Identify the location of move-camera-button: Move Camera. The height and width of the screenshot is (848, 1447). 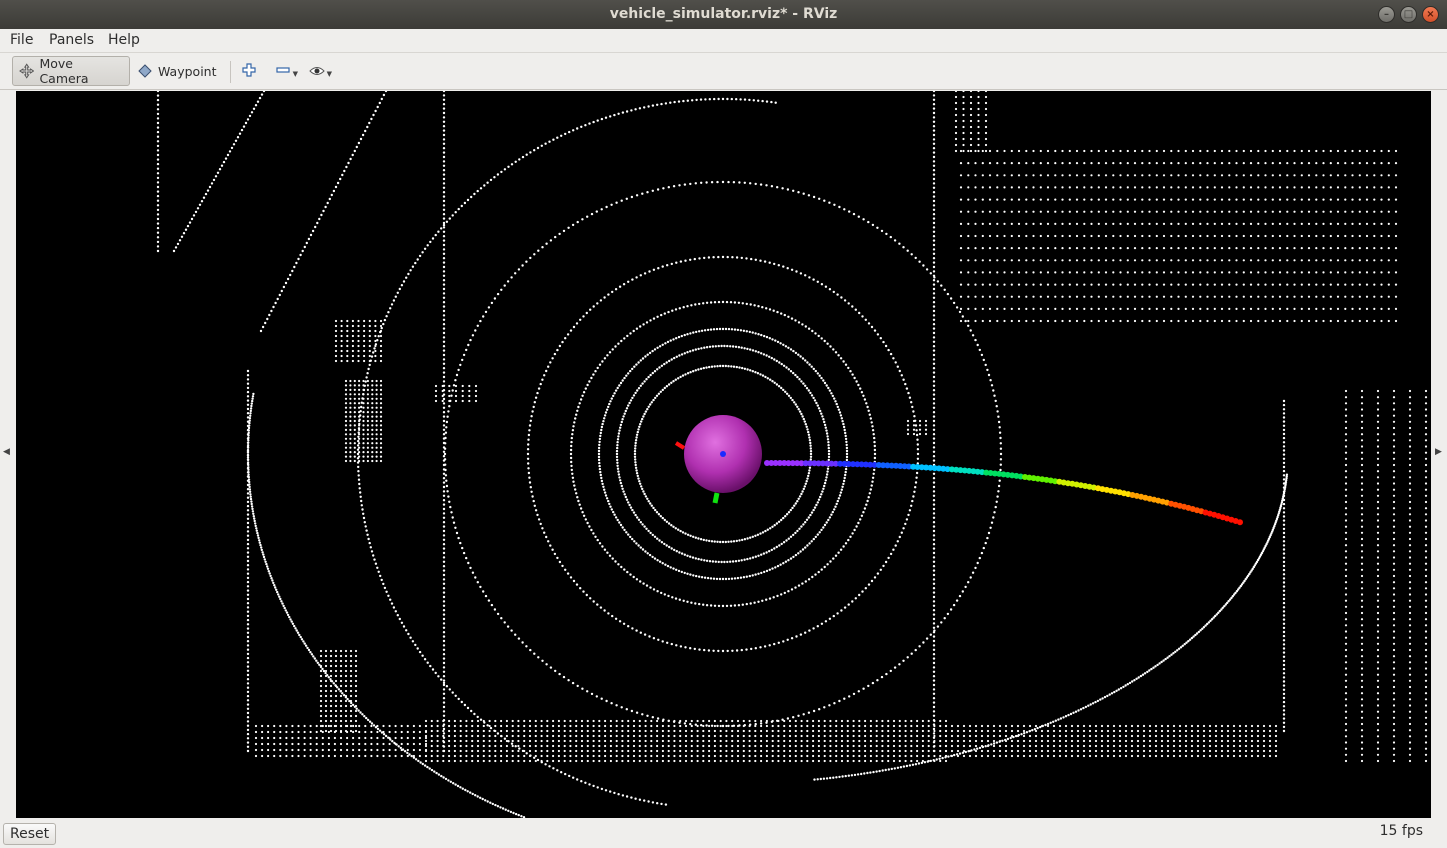
(71, 71).